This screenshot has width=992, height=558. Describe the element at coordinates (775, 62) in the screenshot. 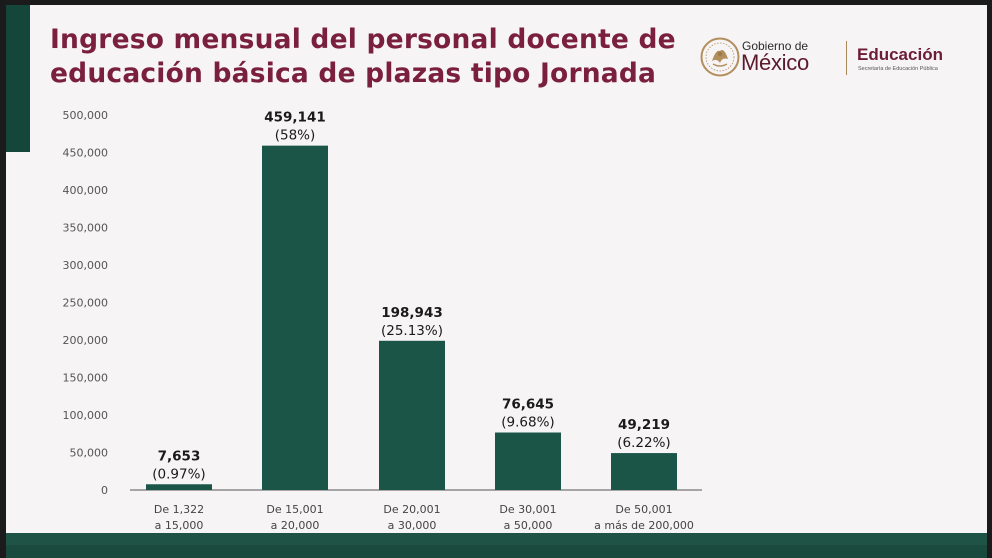

I see `mexico-text: México` at that location.